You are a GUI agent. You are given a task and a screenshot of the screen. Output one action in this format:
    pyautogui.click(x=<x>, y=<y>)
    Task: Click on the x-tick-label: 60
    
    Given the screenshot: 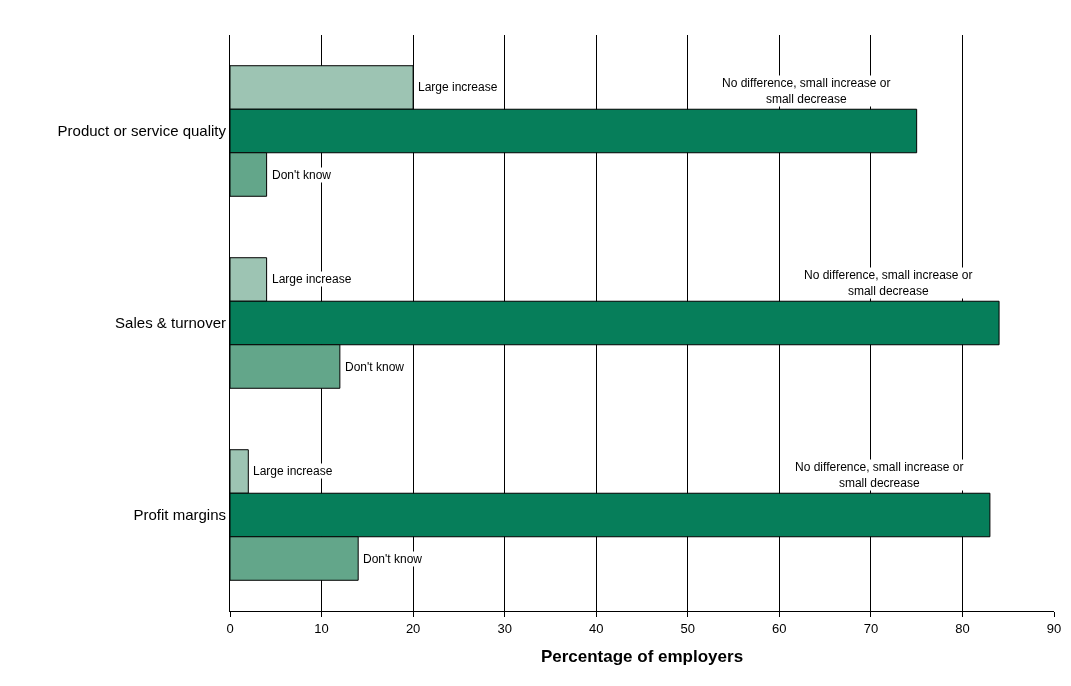 What is the action you would take?
    pyautogui.click(x=779, y=628)
    